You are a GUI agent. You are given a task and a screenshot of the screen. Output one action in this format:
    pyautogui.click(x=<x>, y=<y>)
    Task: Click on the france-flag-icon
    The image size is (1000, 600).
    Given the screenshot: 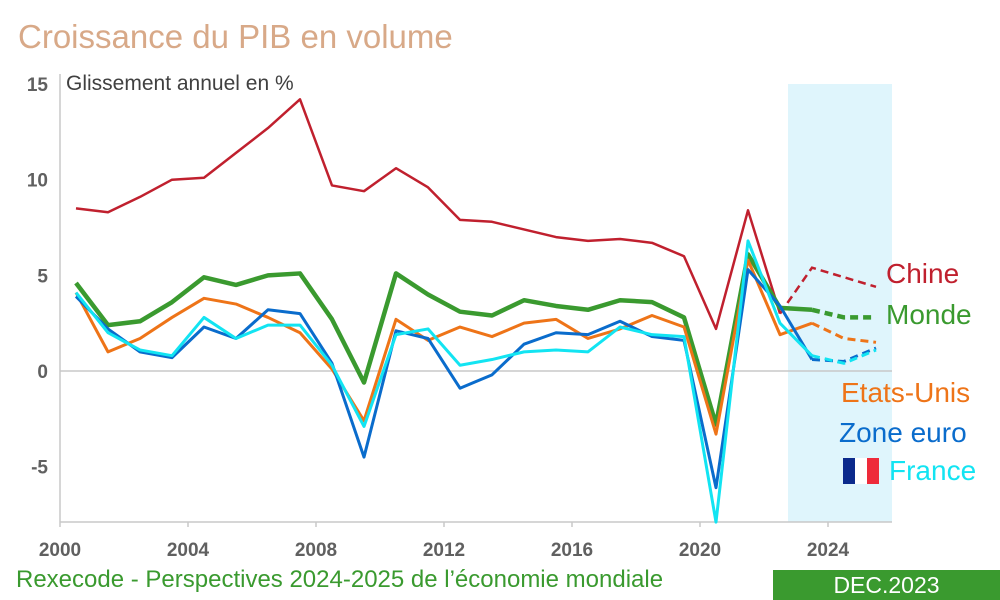 What is the action you would take?
    pyautogui.click(x=861, y=471)
    